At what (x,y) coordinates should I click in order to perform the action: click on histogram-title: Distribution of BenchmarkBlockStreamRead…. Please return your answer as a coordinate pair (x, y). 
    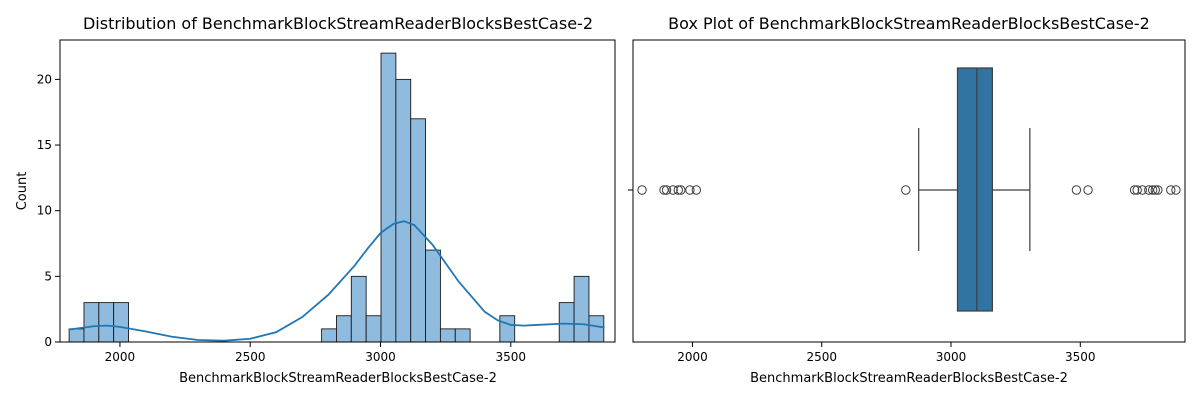
    Looking at the image, I should click on (338, 23).